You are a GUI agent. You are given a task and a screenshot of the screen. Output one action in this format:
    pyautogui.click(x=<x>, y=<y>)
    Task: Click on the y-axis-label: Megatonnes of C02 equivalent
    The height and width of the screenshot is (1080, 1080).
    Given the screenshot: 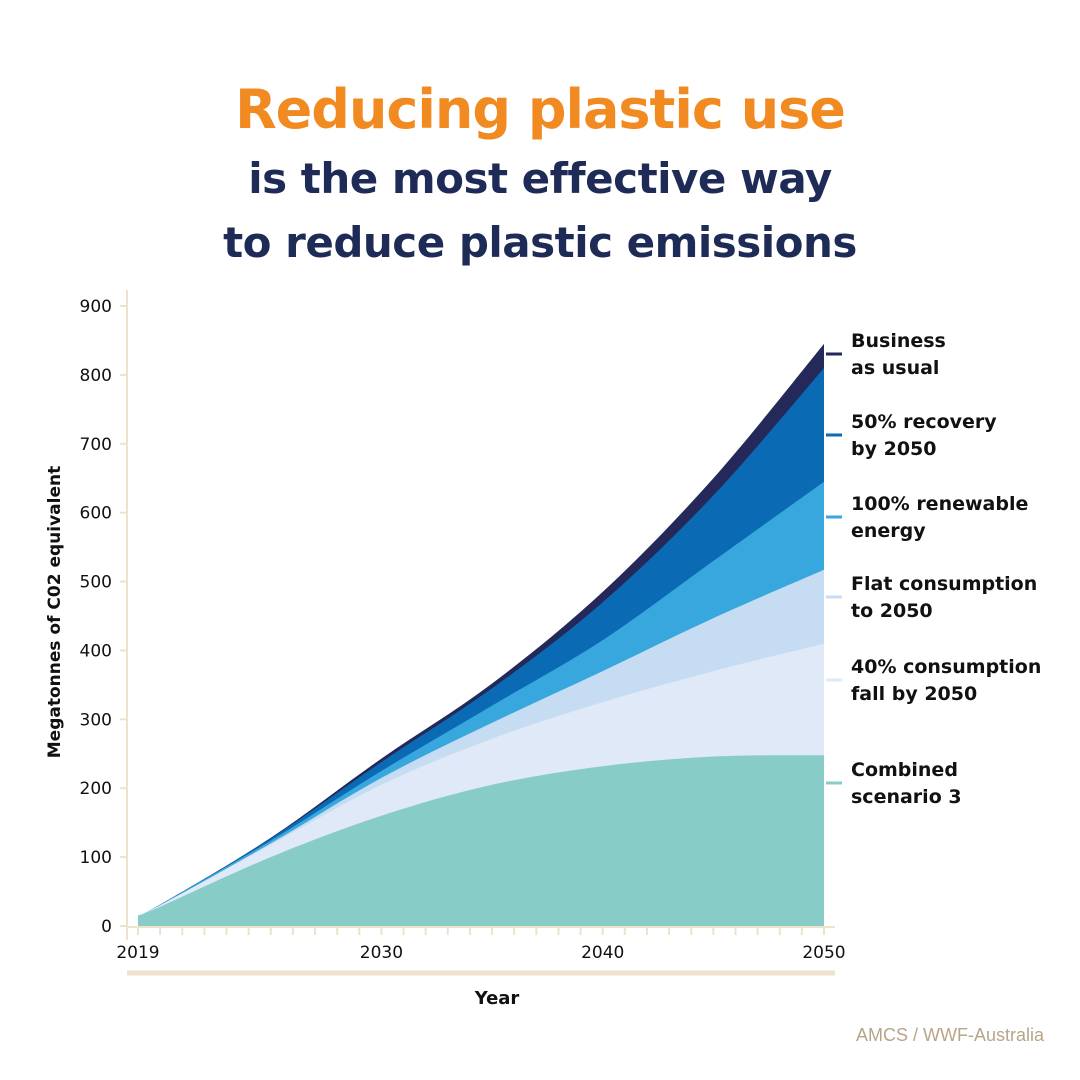 What is the action you would take?
    pyautogui.click(x=55, y=612)
    